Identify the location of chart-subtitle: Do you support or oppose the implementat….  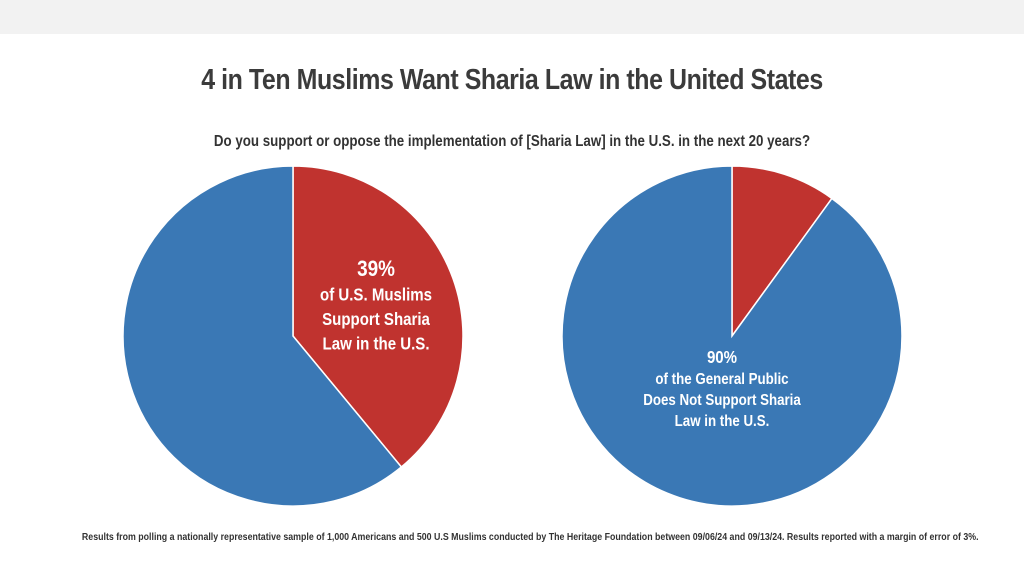
(512, 141).